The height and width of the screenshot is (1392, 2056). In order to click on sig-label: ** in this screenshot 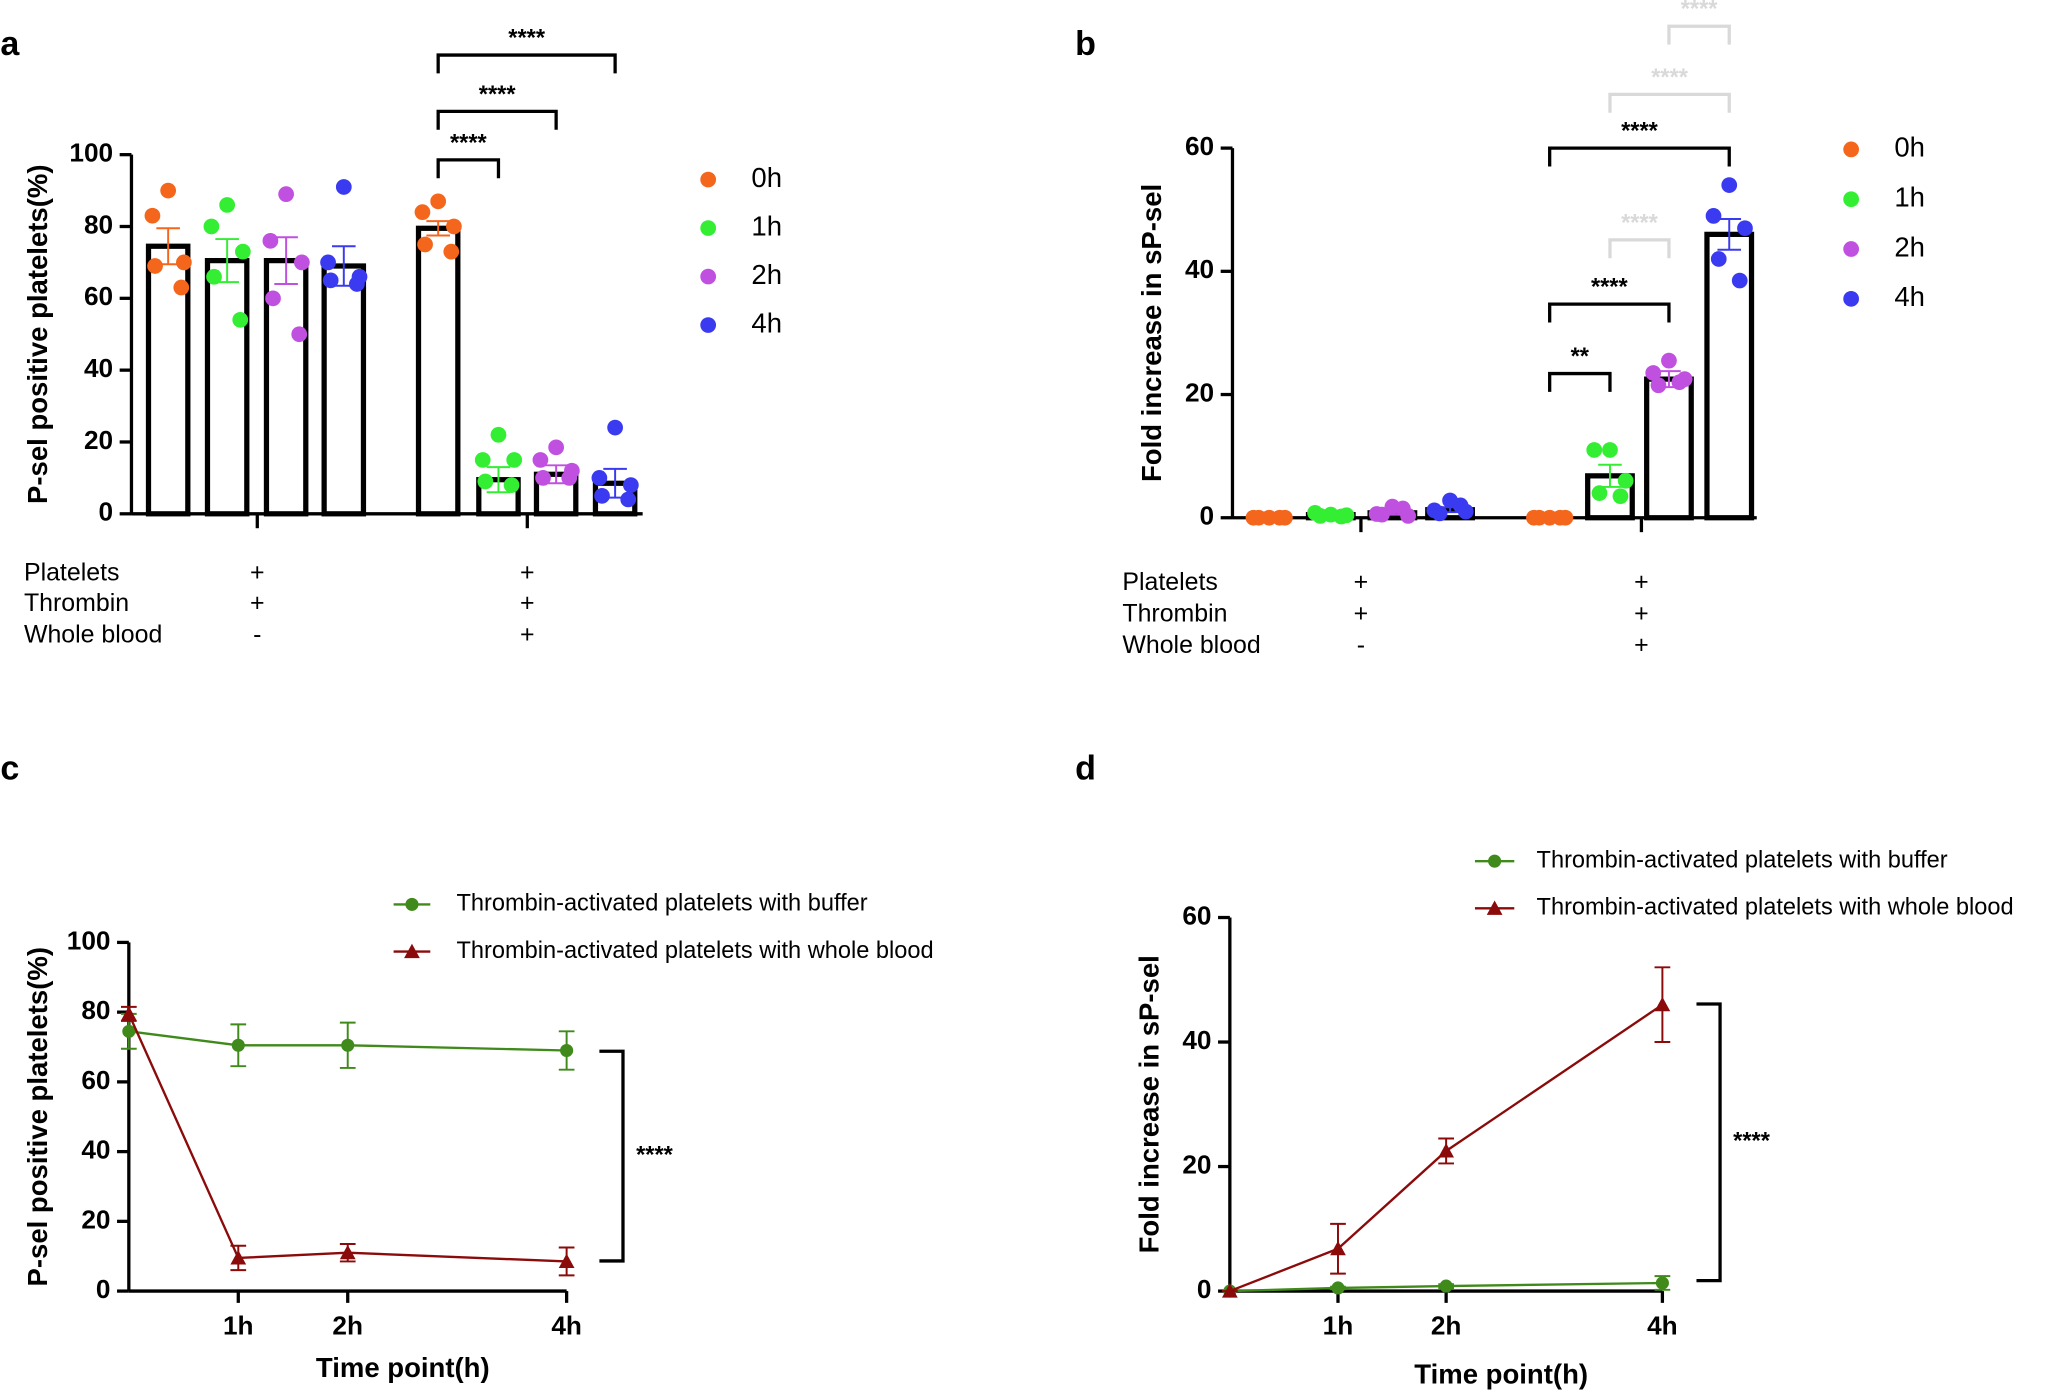, I will do `click(1580, 356)`.